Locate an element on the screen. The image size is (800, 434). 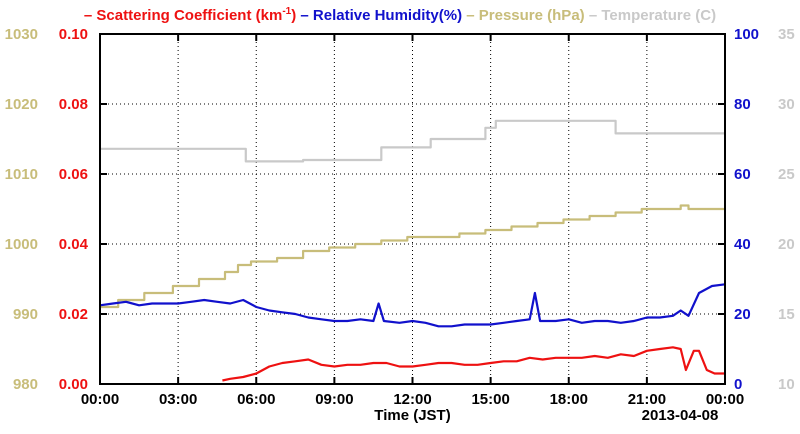
humidity-tick-label: 40 is located at coordinates (742, 244).